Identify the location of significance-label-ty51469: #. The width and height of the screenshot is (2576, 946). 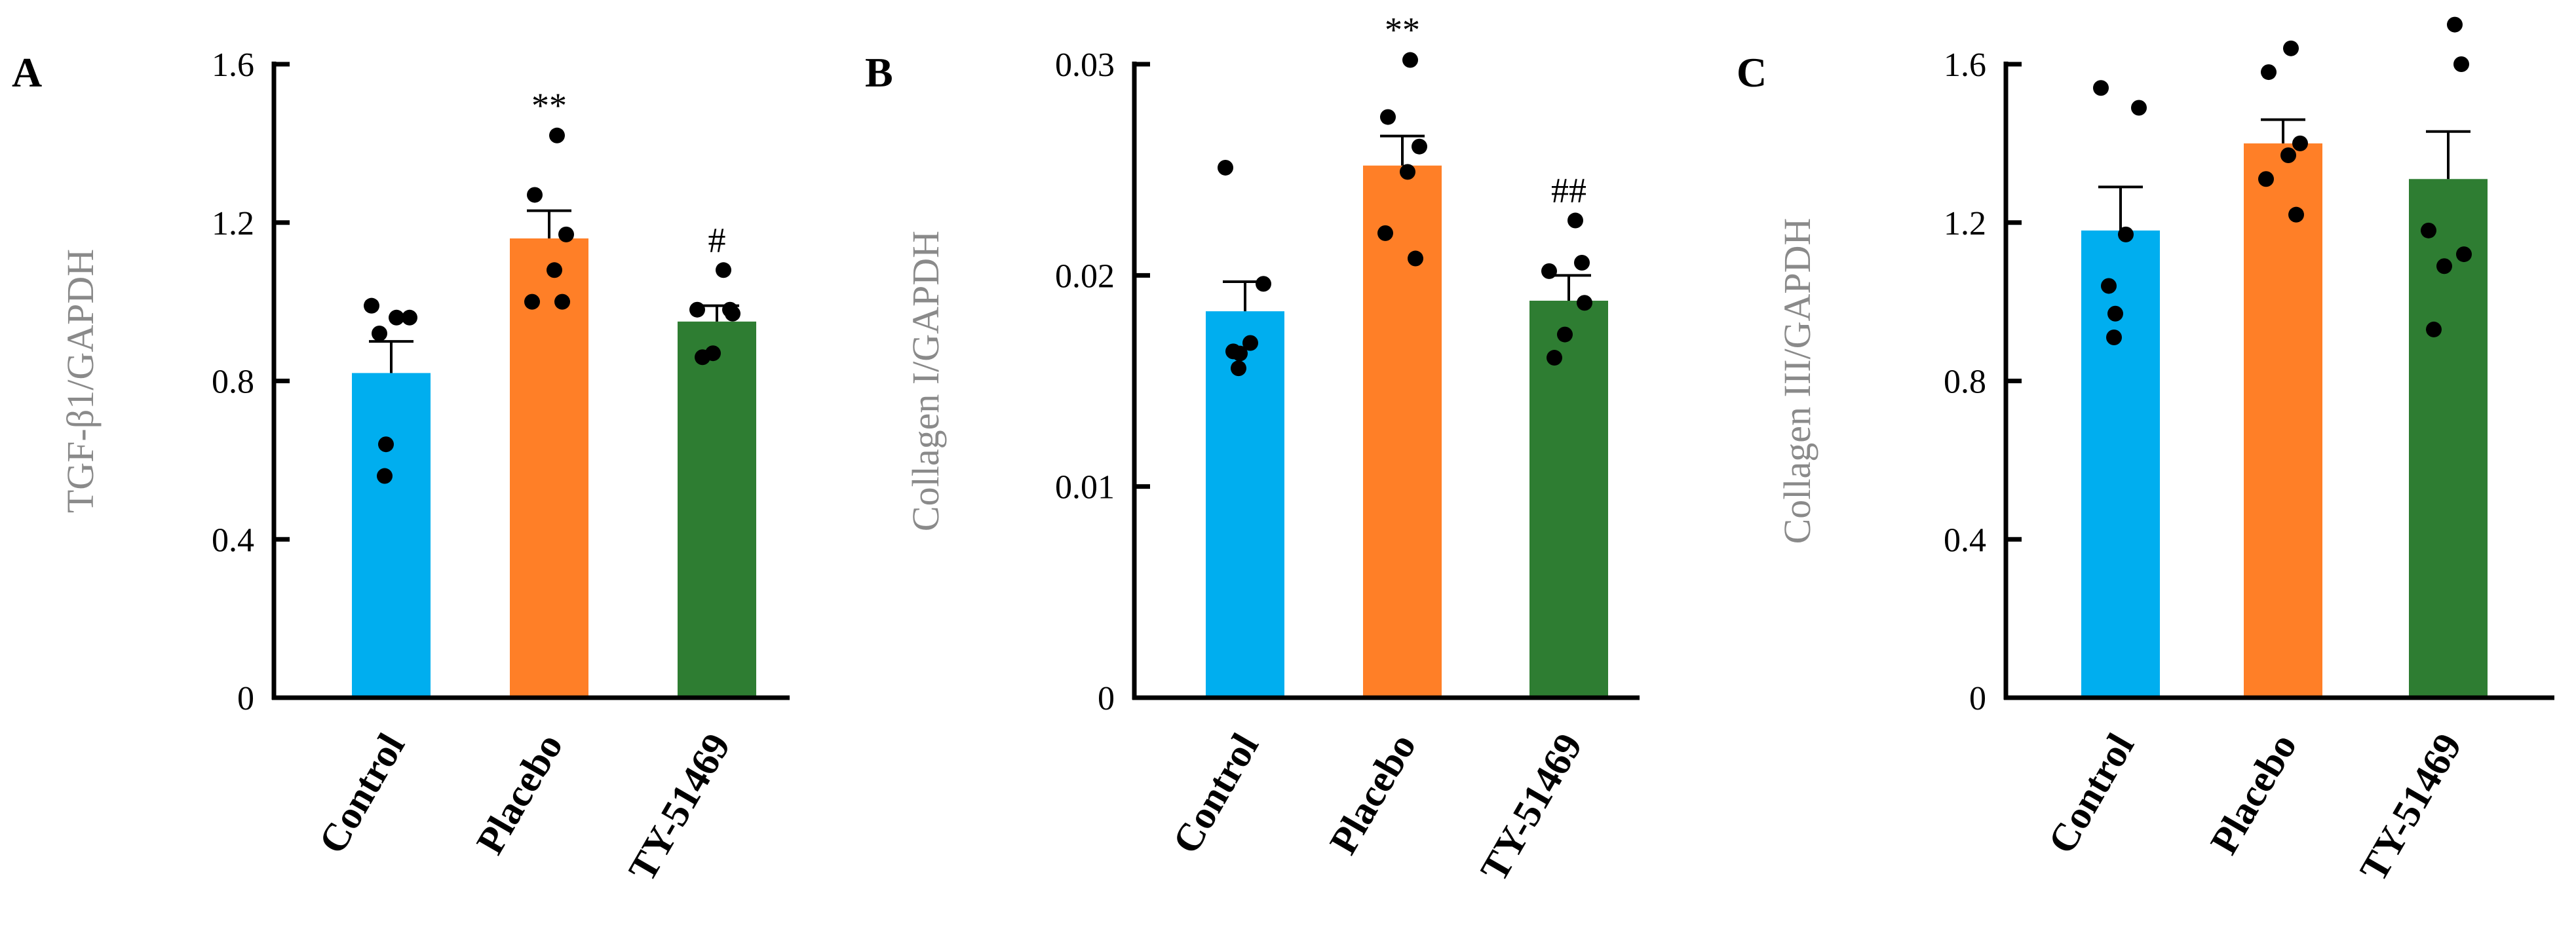
(717, 239).